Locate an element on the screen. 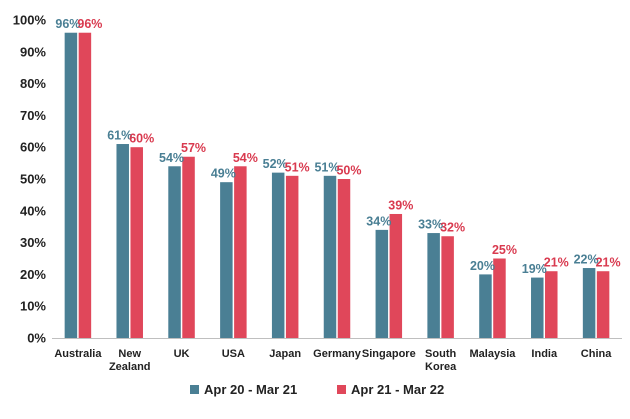 The width and height of the screenshot is (630, 419). legend-label-series1: Apr 20 - Mar 21 is located at coordinates (250, 389).